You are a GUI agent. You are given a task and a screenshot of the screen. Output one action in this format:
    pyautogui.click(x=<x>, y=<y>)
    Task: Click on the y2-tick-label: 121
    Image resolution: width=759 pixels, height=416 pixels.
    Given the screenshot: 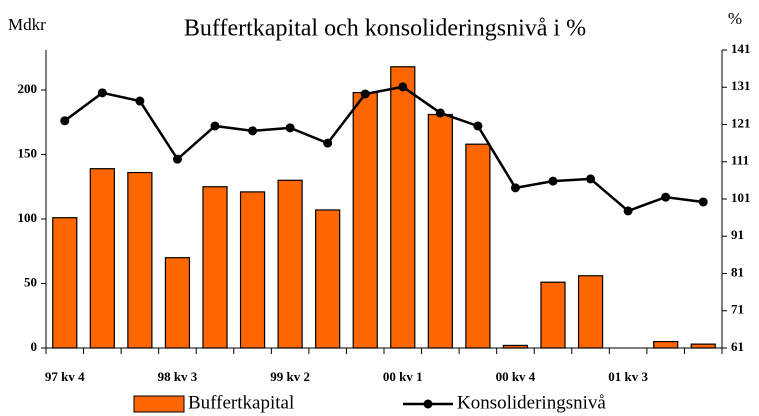 What is the action you would take?
    pyautogui.click(x=741, y=122)
    